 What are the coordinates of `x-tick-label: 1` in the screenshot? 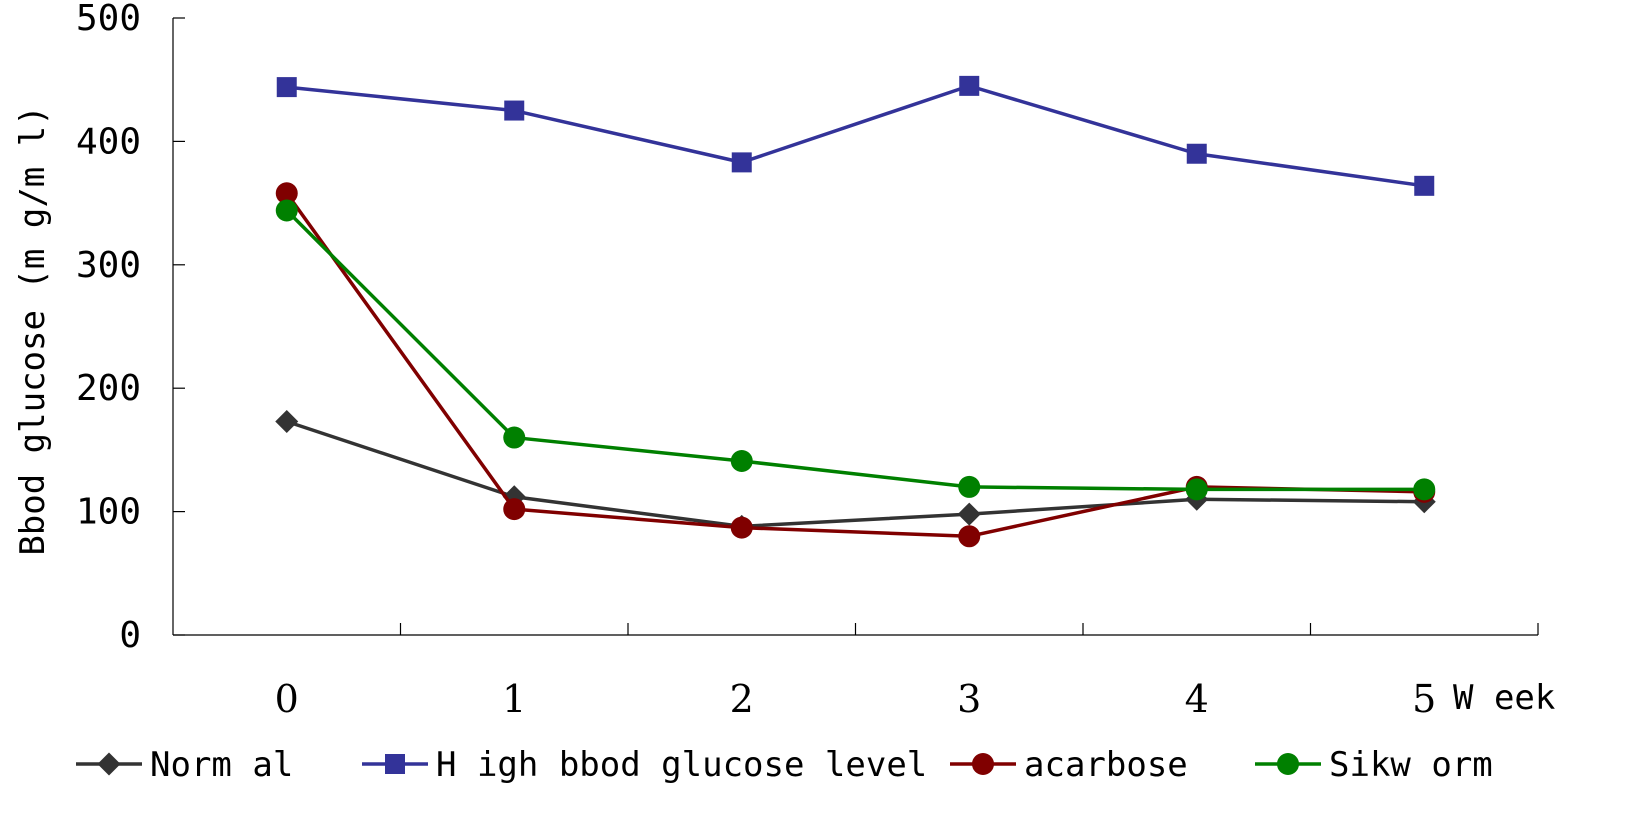 It's located at (514, 699).